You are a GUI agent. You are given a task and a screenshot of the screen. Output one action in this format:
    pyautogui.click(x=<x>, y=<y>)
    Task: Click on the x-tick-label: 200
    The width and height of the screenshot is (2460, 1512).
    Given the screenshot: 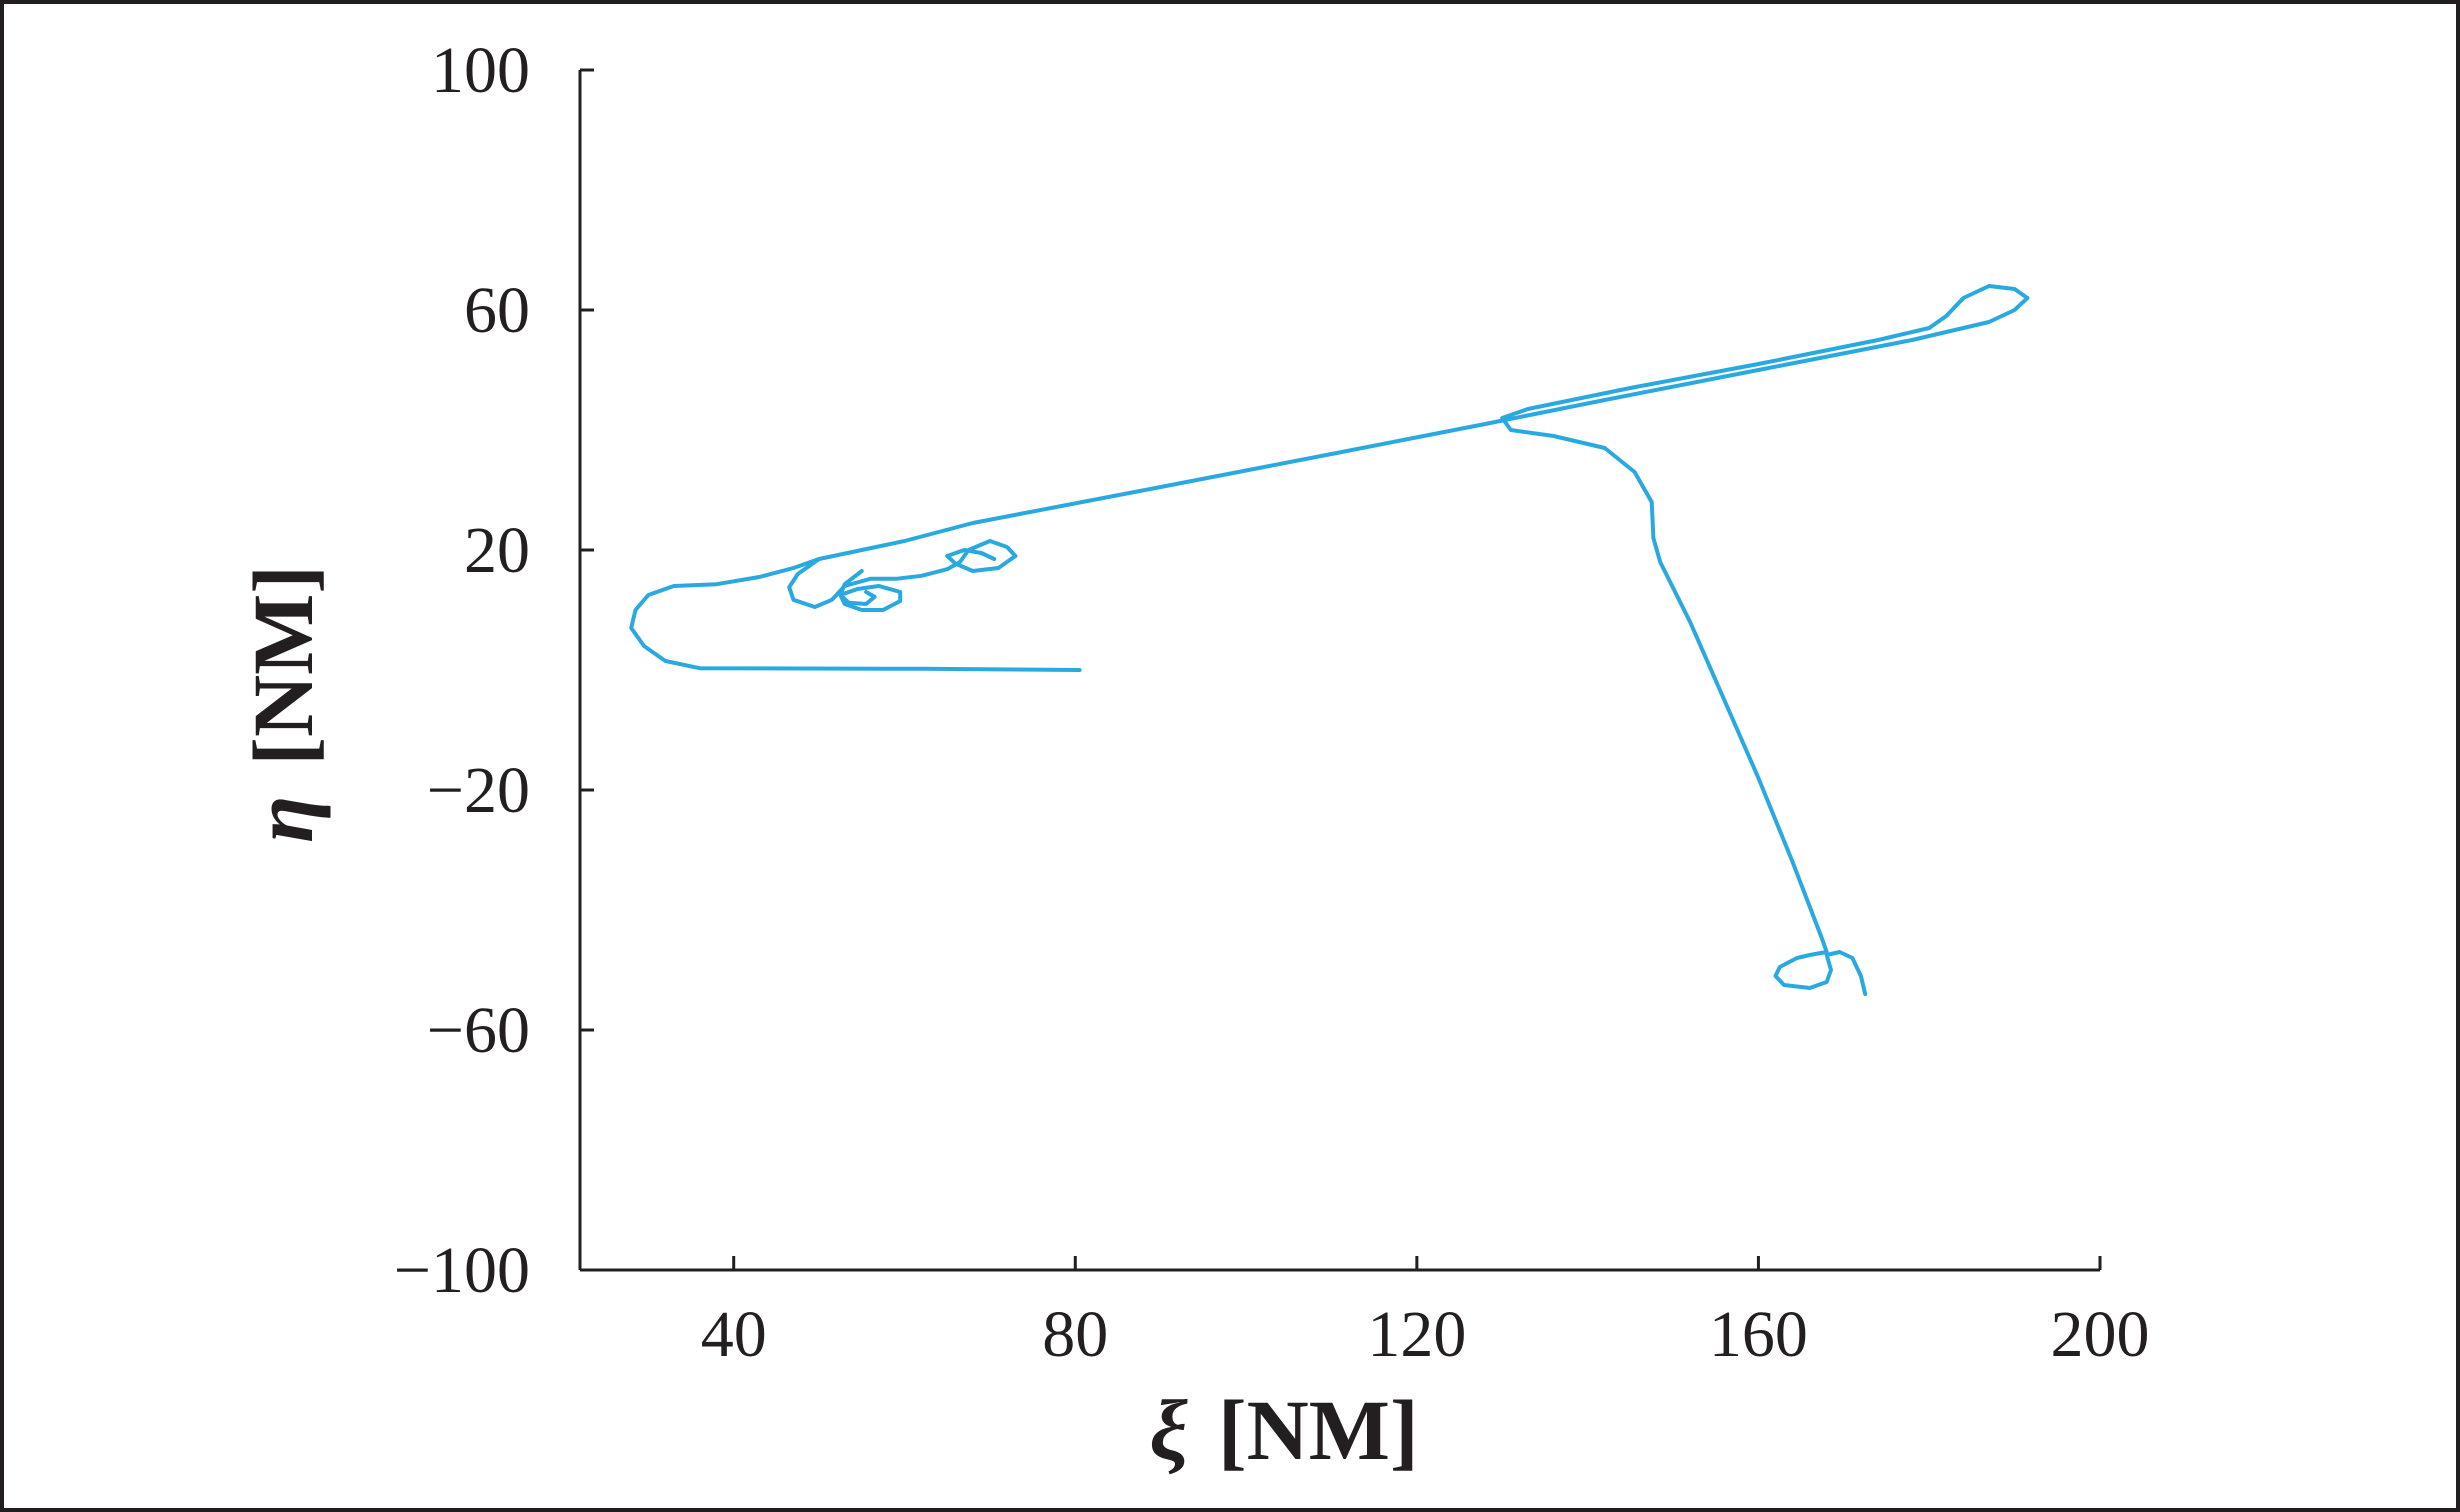 What is the action you would take?
    pyautogui.click(x=2100, y=1334)
    